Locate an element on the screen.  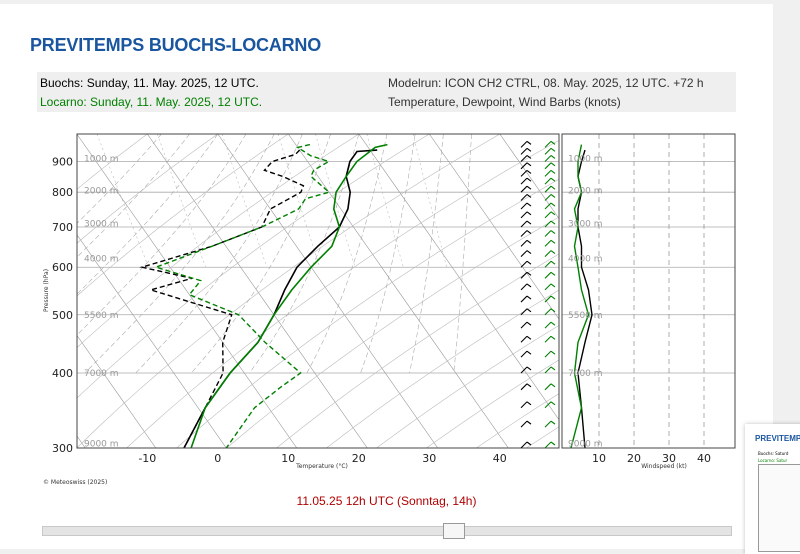
slider-track is located at coordinates (387, 531).